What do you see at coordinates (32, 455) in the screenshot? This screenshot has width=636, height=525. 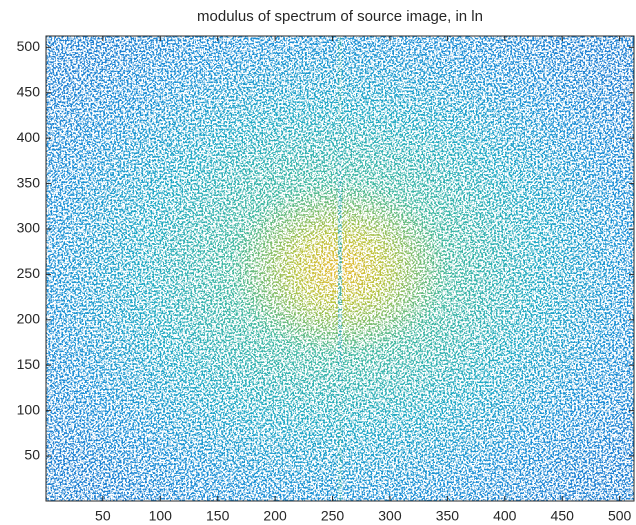 I see `y-tick-label: 50` at bounding box center [32, 455].